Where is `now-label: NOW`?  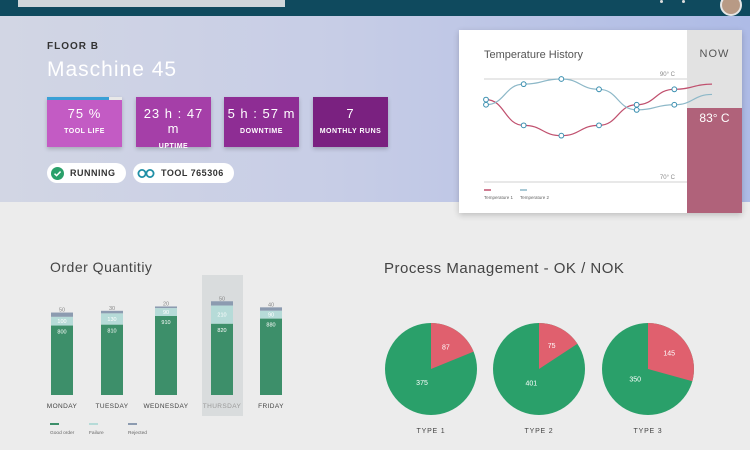
now-label: NOW is located at coordinates (714, 54).